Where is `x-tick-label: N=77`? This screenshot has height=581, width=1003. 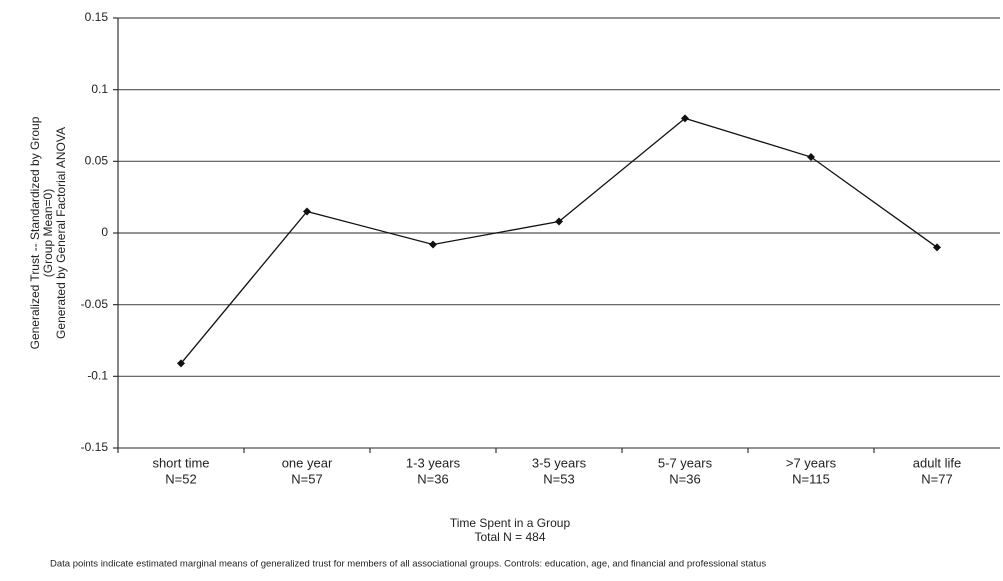
x-tick-label: N=77 is located at coordinates (936, 478).